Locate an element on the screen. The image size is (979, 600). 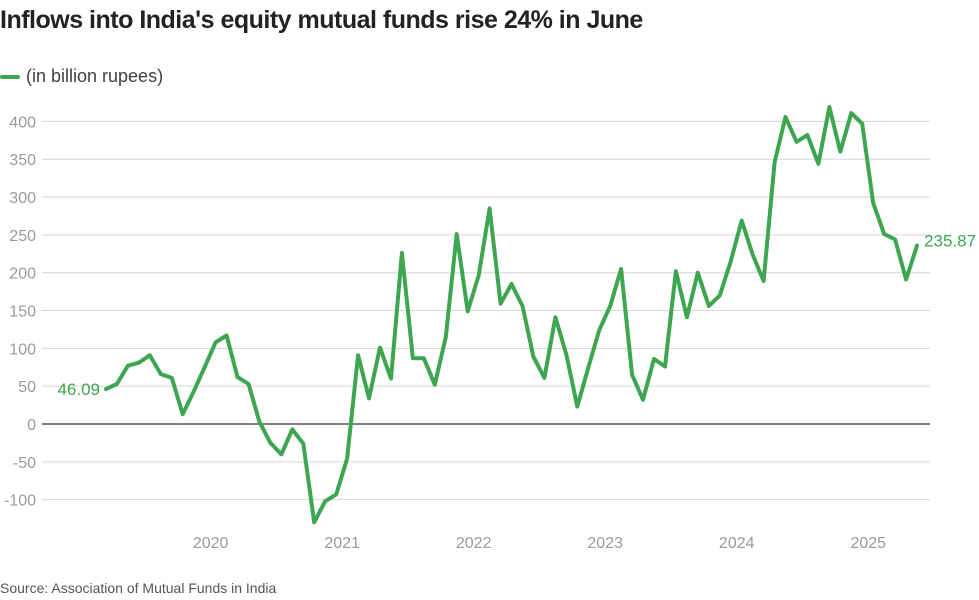
legend-swatch is located at coordinates (10, 76).